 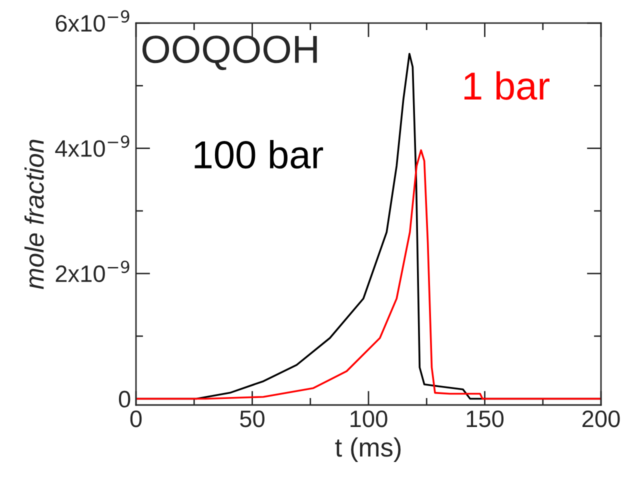 What do you see at coordinates (369, 419) in the screenshot?
I see `x-tick-label: 100` at bounding box center [369, 419].